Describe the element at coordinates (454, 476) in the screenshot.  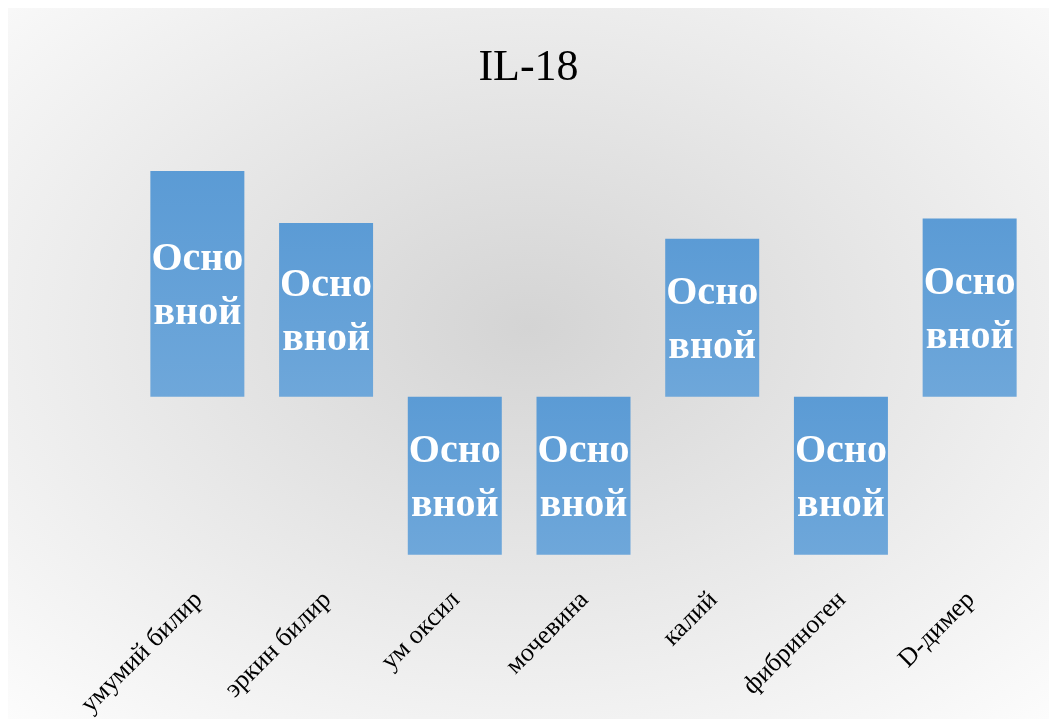
I see `series-label: Основной` at that location.